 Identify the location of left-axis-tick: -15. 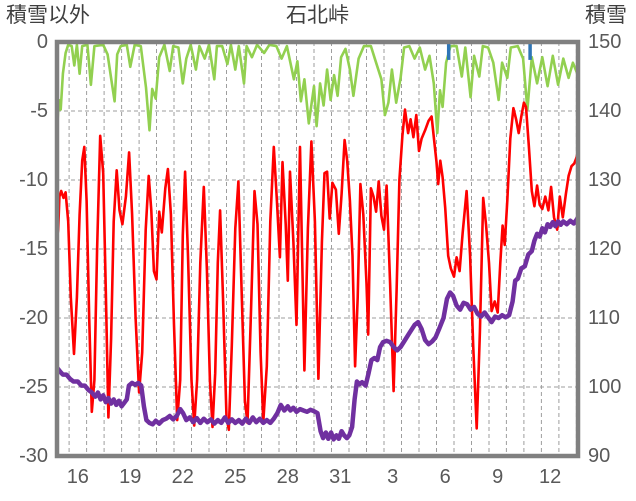
(33, 249).